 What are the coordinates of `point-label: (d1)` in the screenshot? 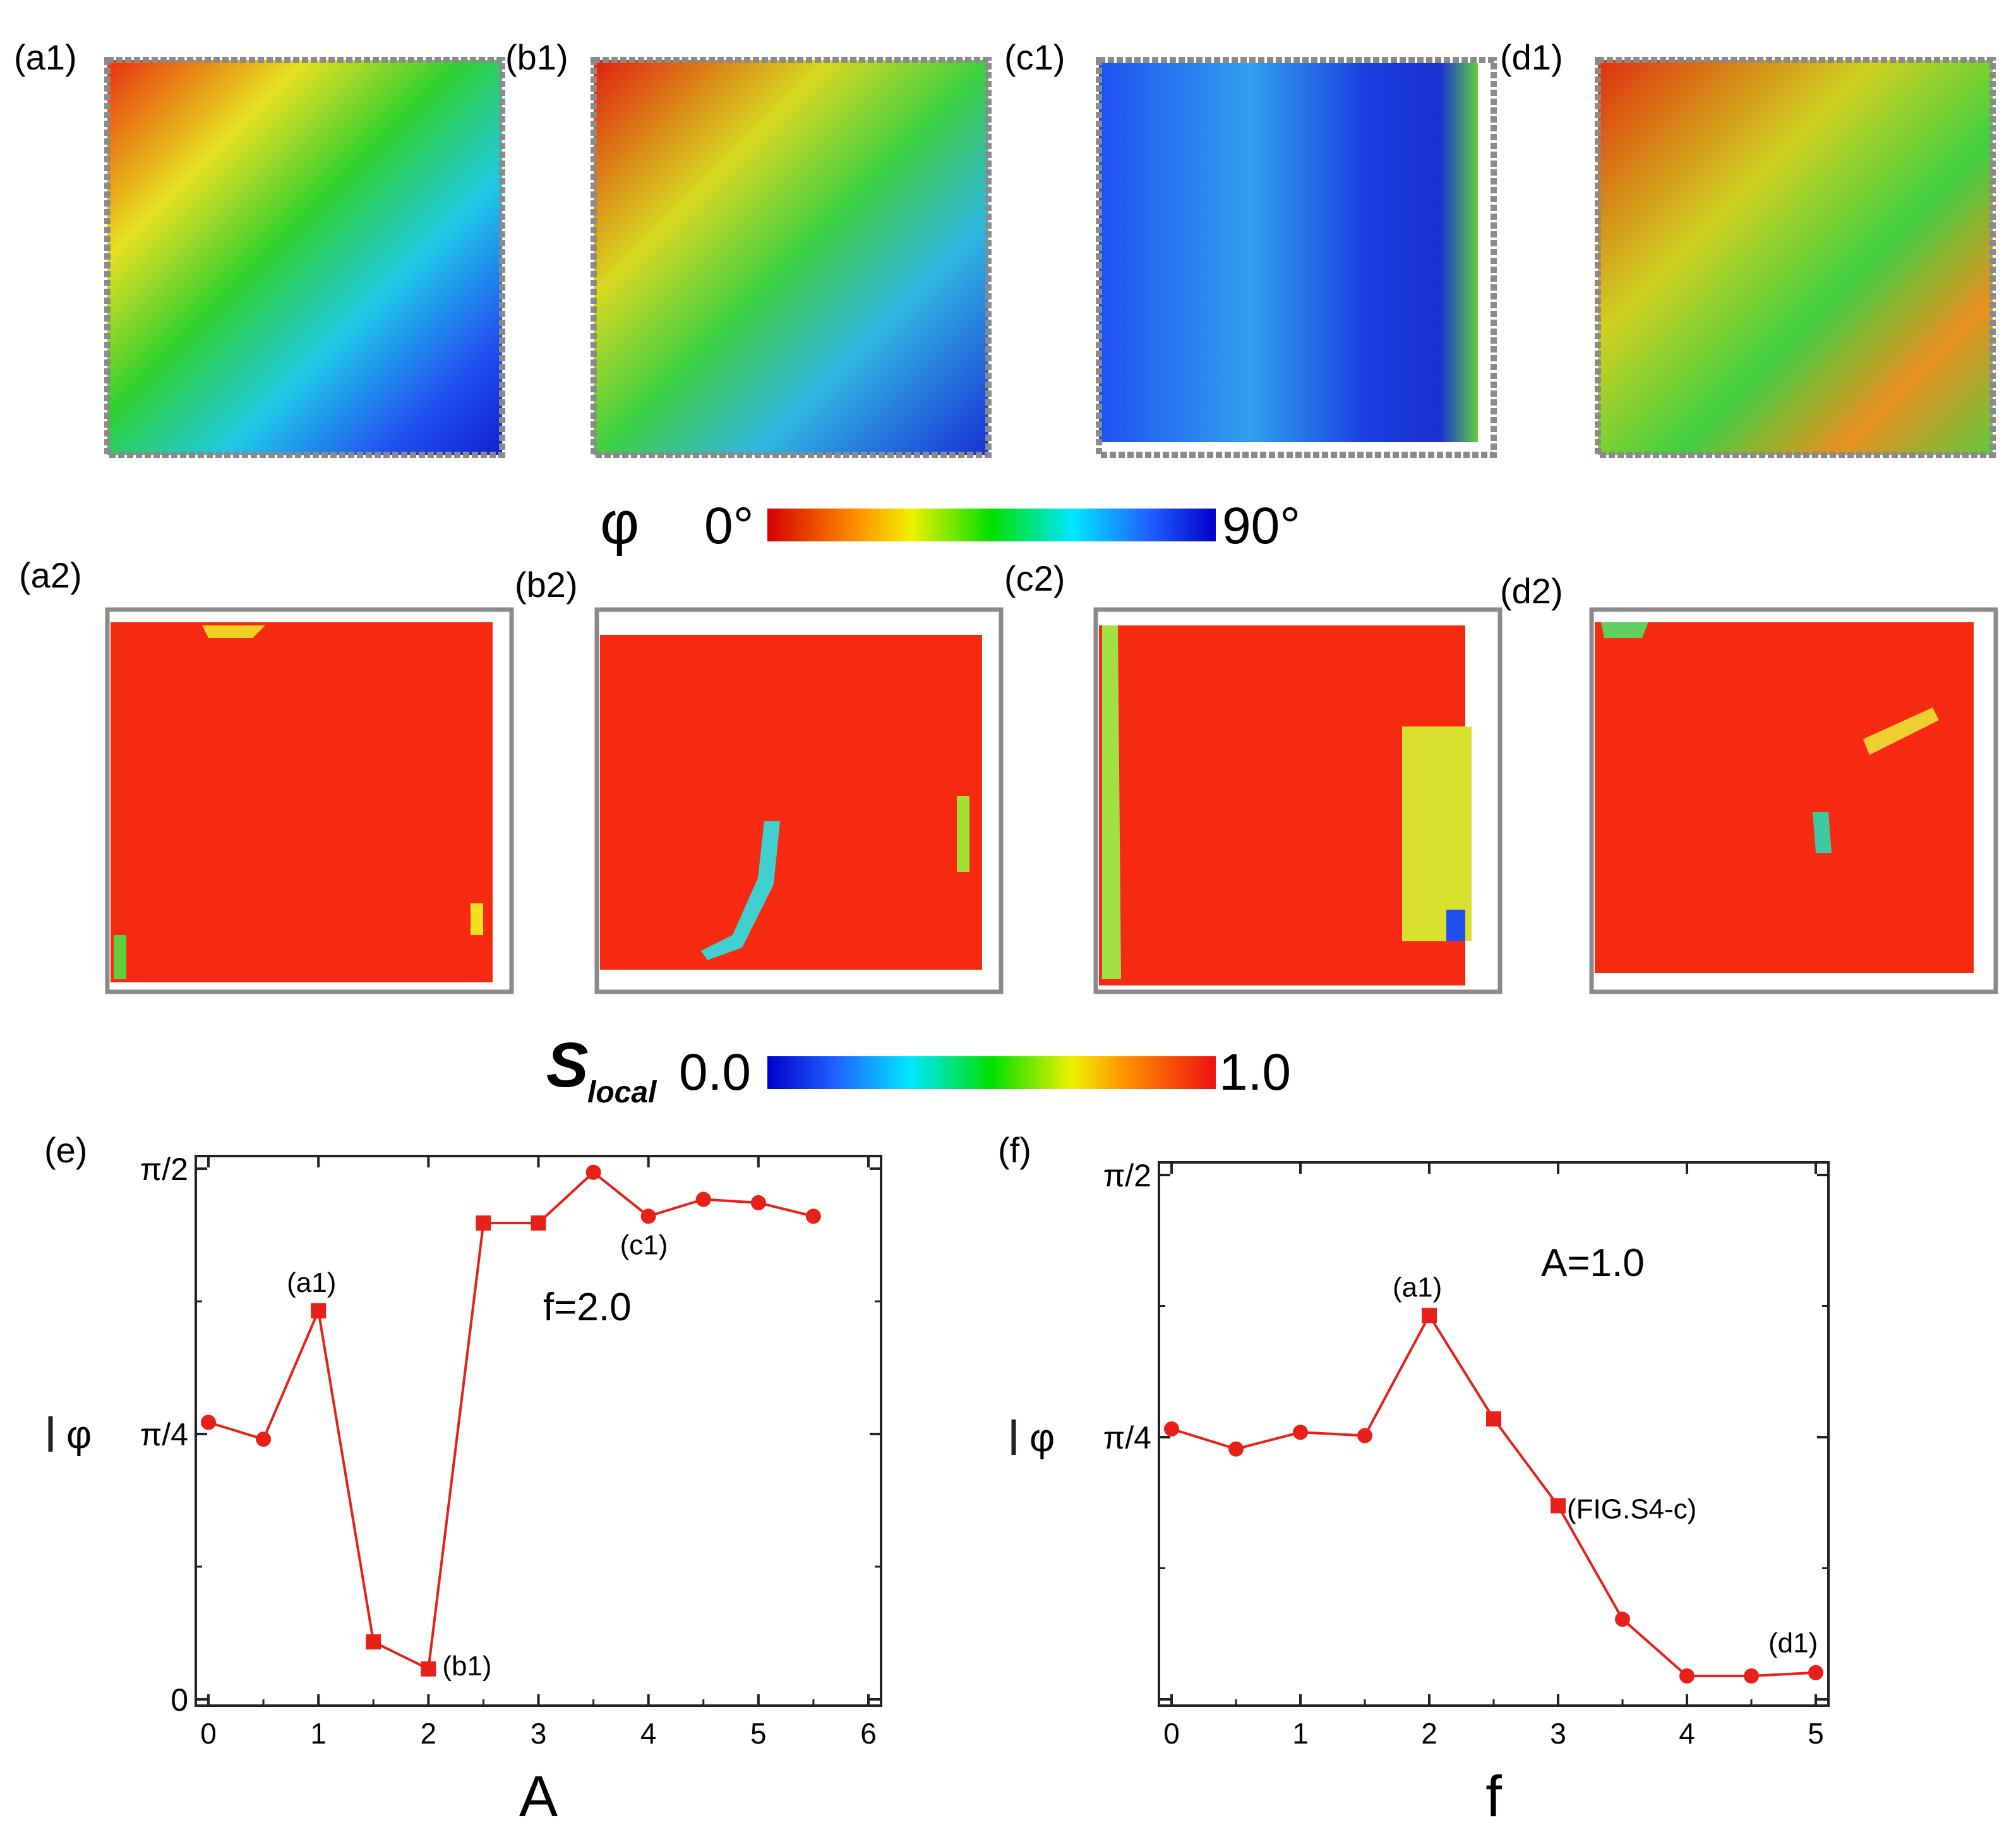 It's located at (1793, 1643).